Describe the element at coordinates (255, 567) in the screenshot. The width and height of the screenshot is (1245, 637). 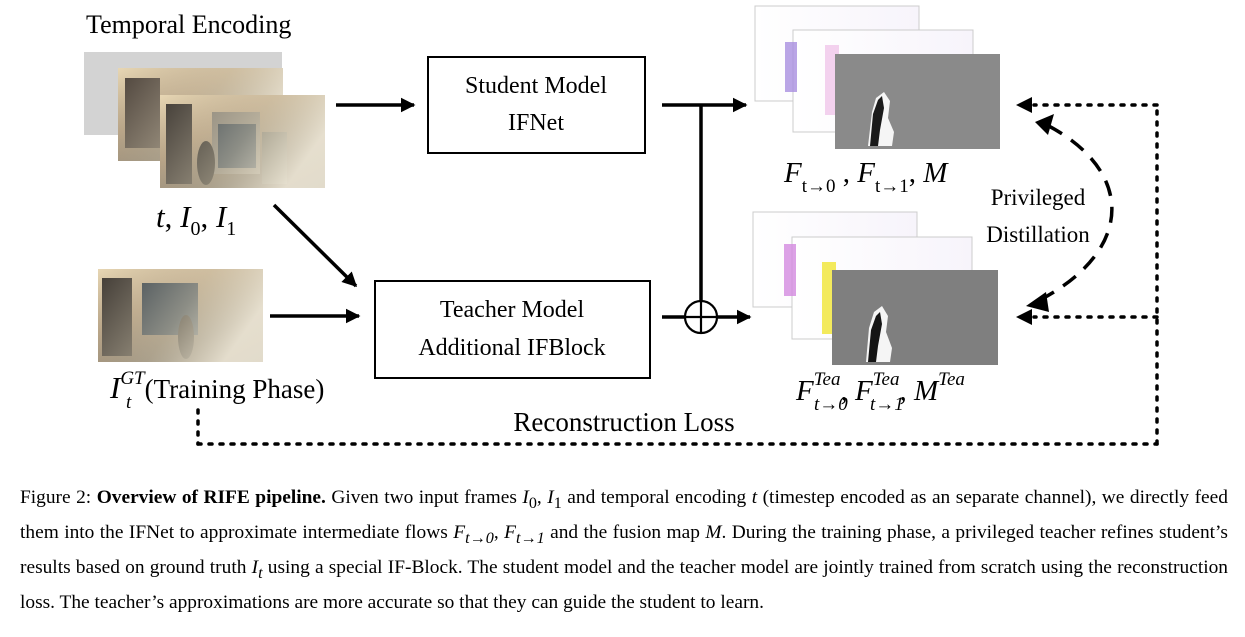
I see `math-it: I` at that location.